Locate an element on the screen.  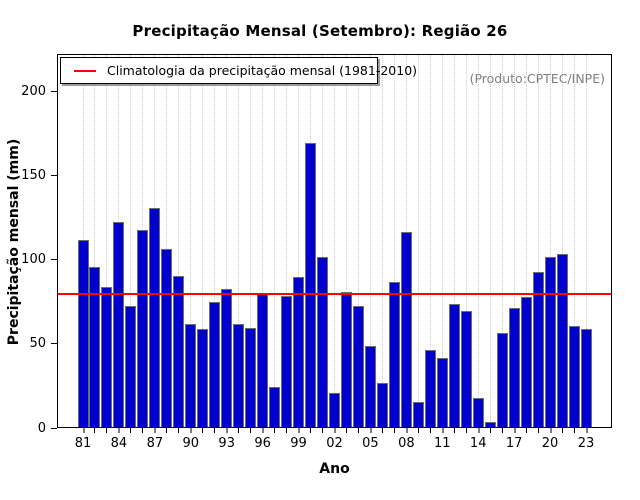
bar-2013 is located at coordinates (466, 368).